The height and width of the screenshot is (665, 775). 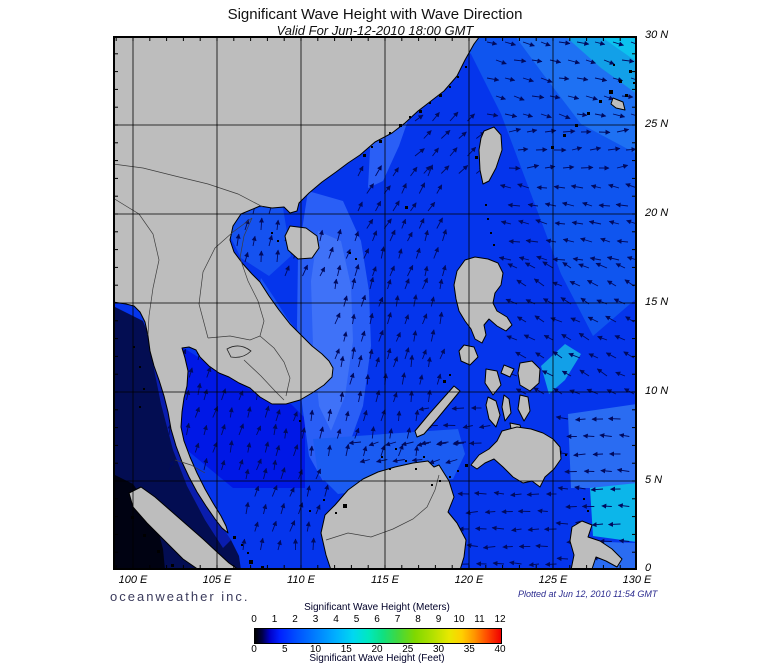 What do you see at coordinates (553, 580) in the screenshot?
I see `lon-label-125E: 125 E` at bounding box center [553, 580].